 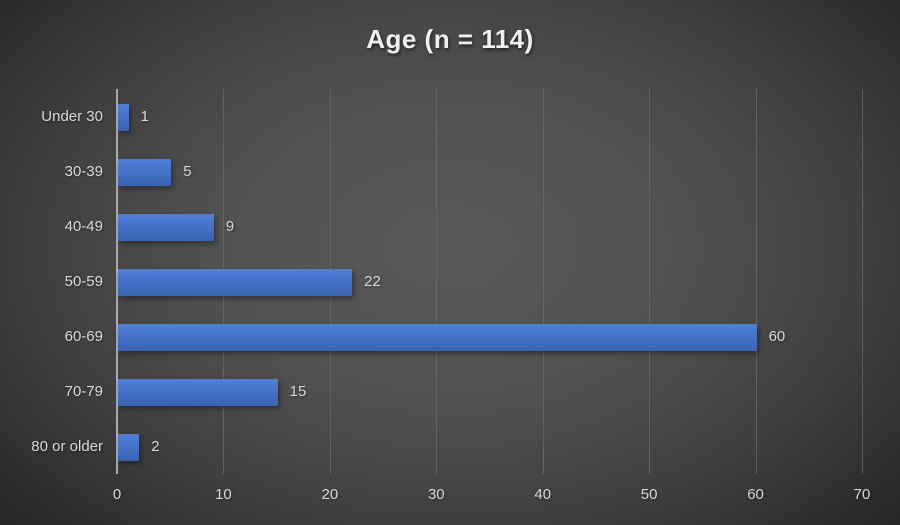 What do you see at coordinates (83, 226) in the screenshot?
I see `y-category-label: 40-49` at bounding box center [83, 226].